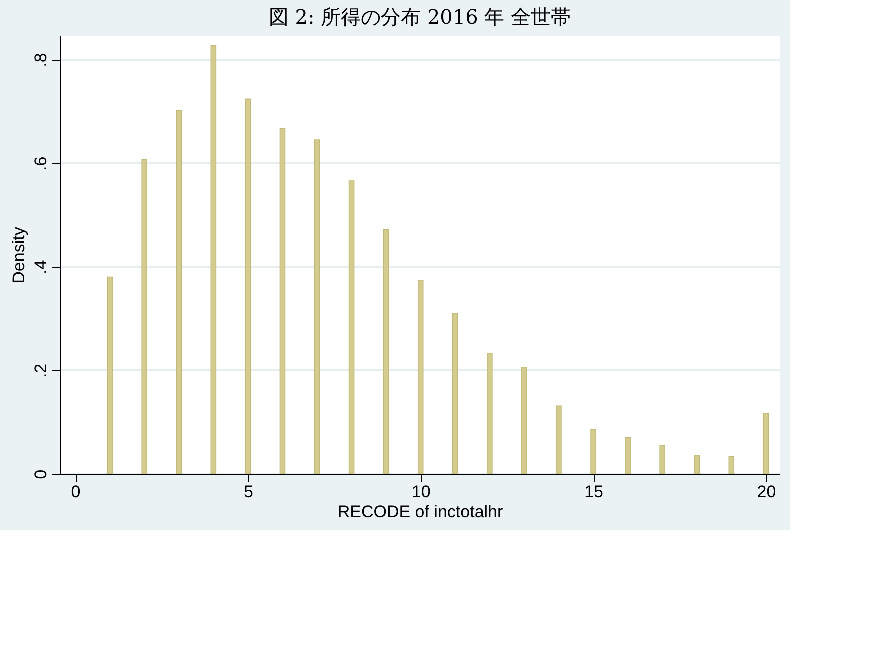 This screenshot has width=884, height=650. I want to click on x-axis-title: RECODE of inctotalhr, so click(421, 512).